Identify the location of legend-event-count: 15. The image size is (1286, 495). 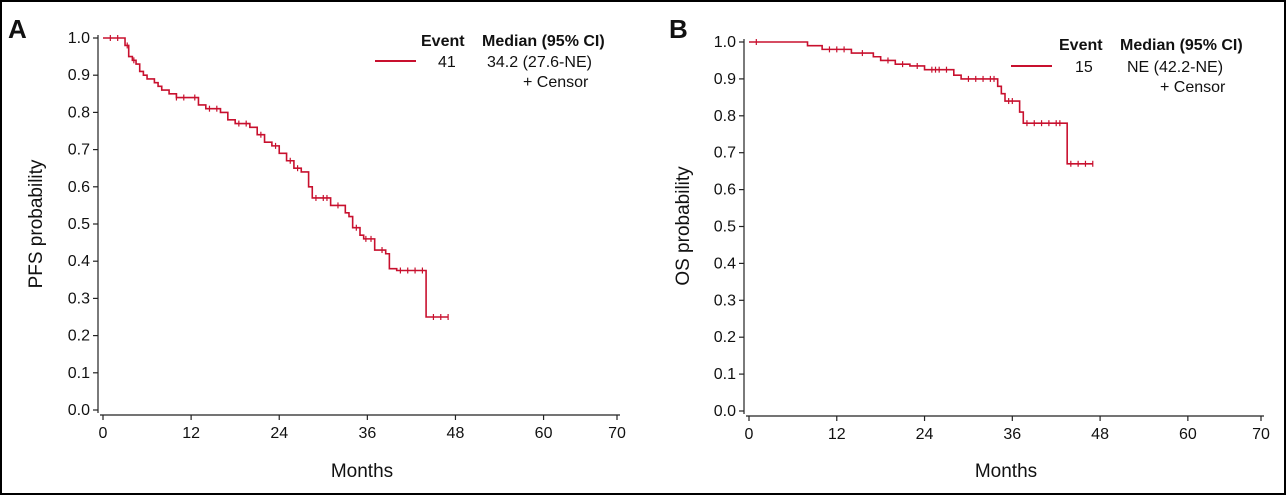
(1084, 67).